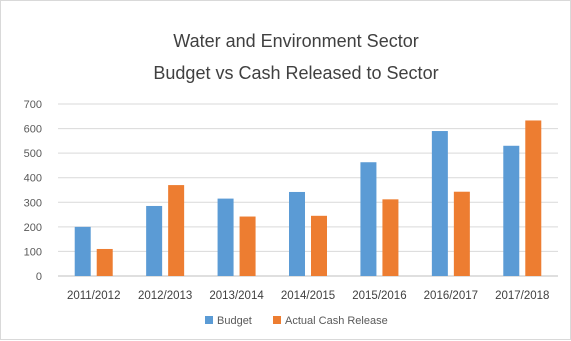 This screenshot has width=571, height=341. What do you see at coordinates (451, 296) in the screenshot?
I see `x-category-label: 2016/2017` at bounding box center [451, 296].